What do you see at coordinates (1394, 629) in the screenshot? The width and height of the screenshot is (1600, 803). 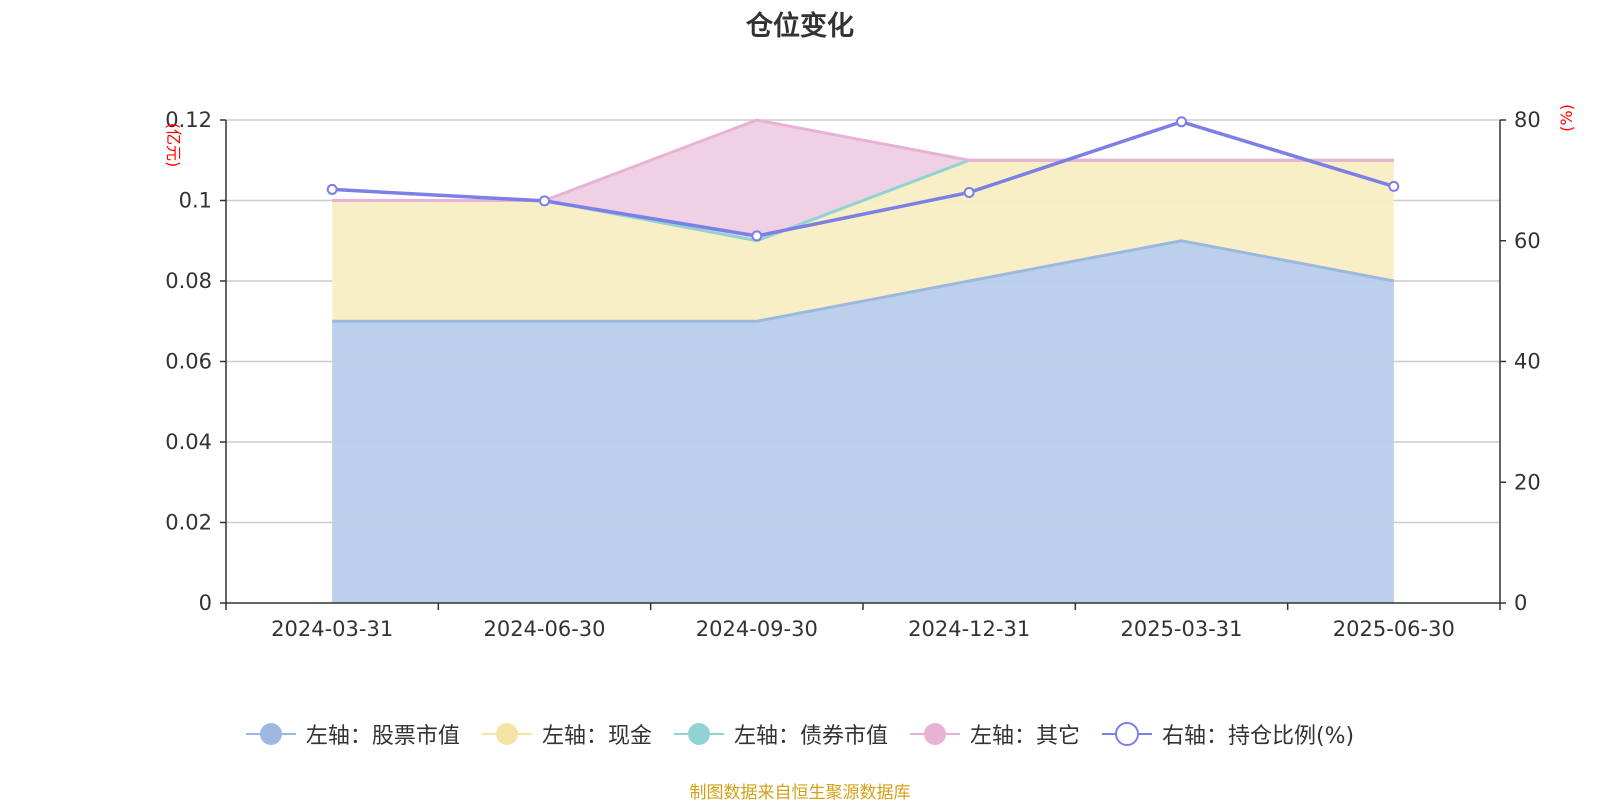 I see `x-tick-label: 2025-06-30` at bounding box center [1394, 629].